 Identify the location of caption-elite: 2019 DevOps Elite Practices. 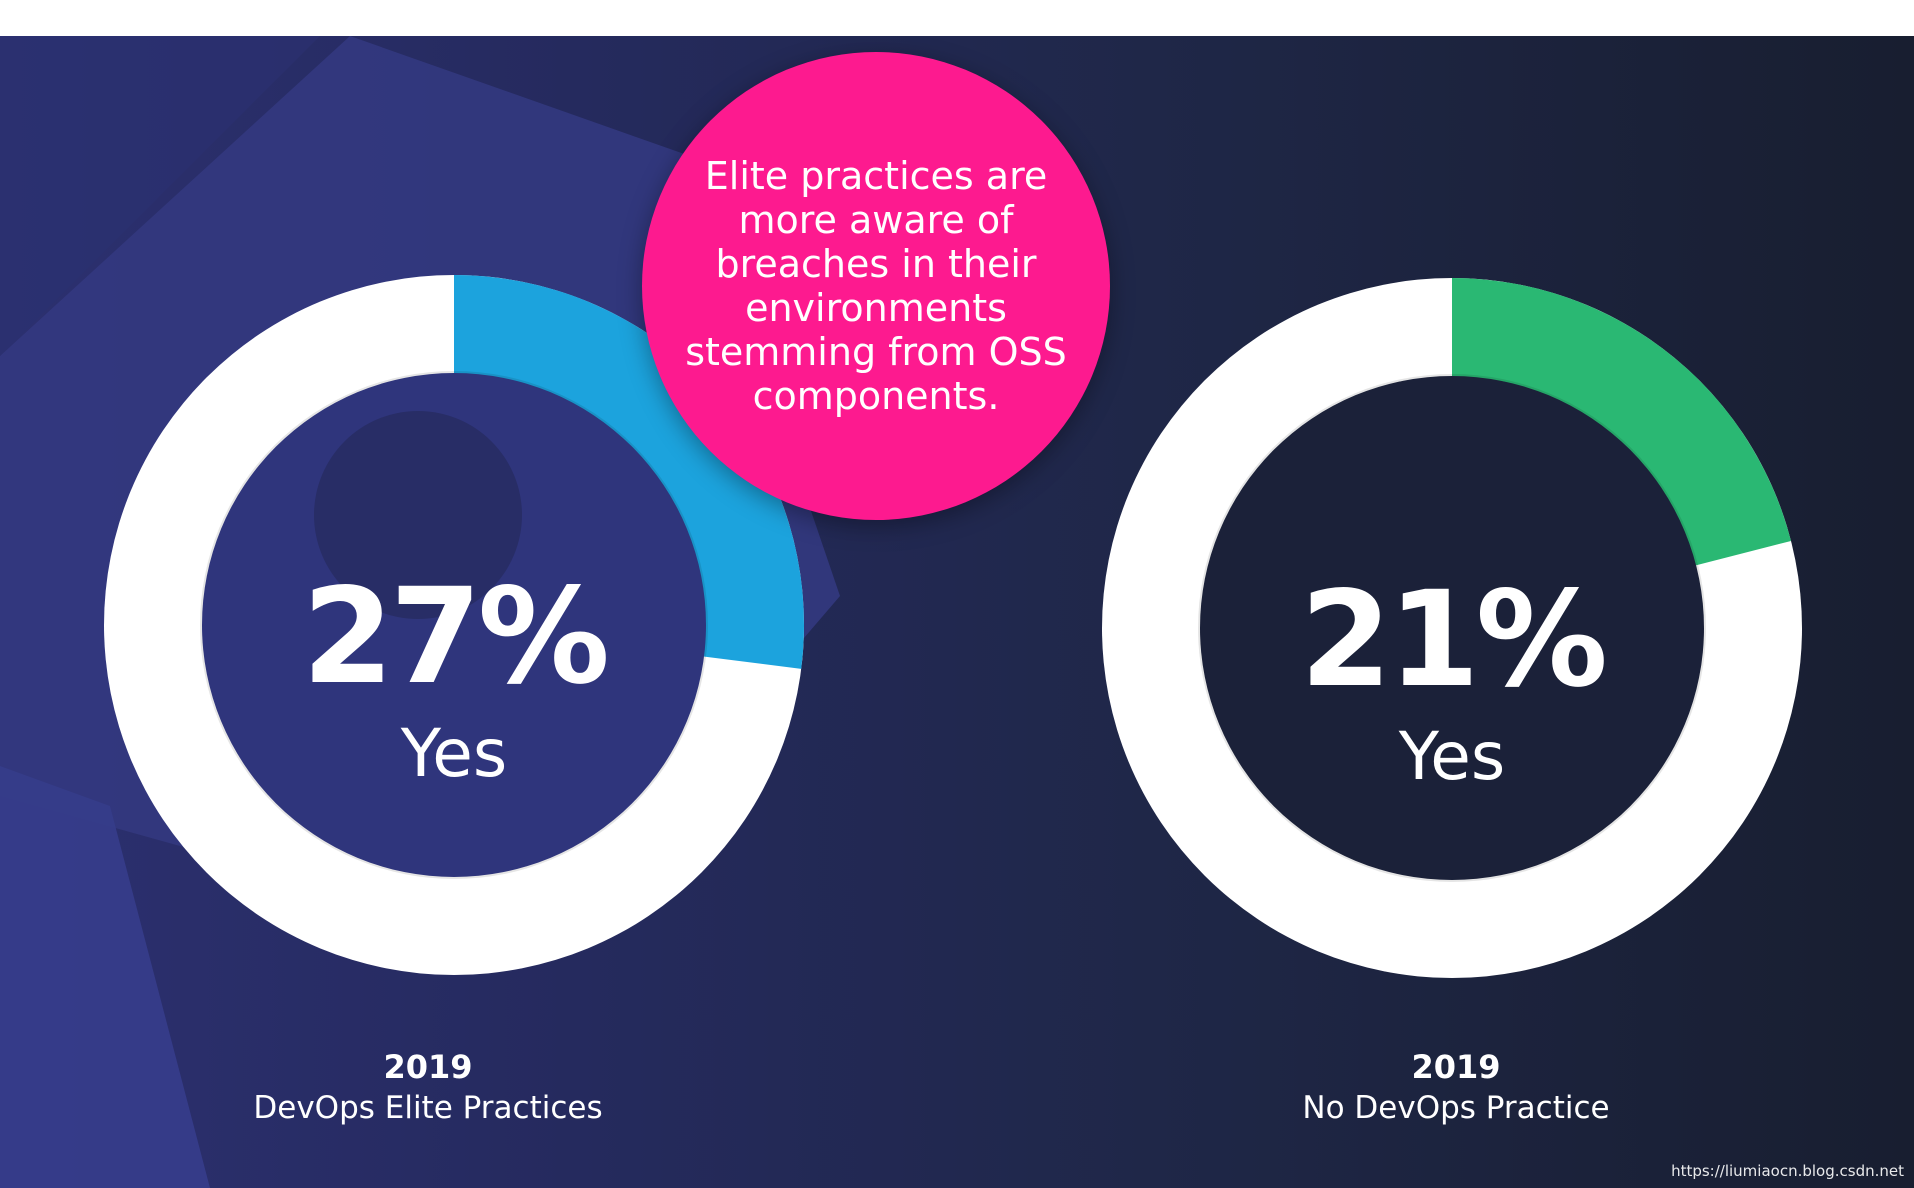
(428, 1088).